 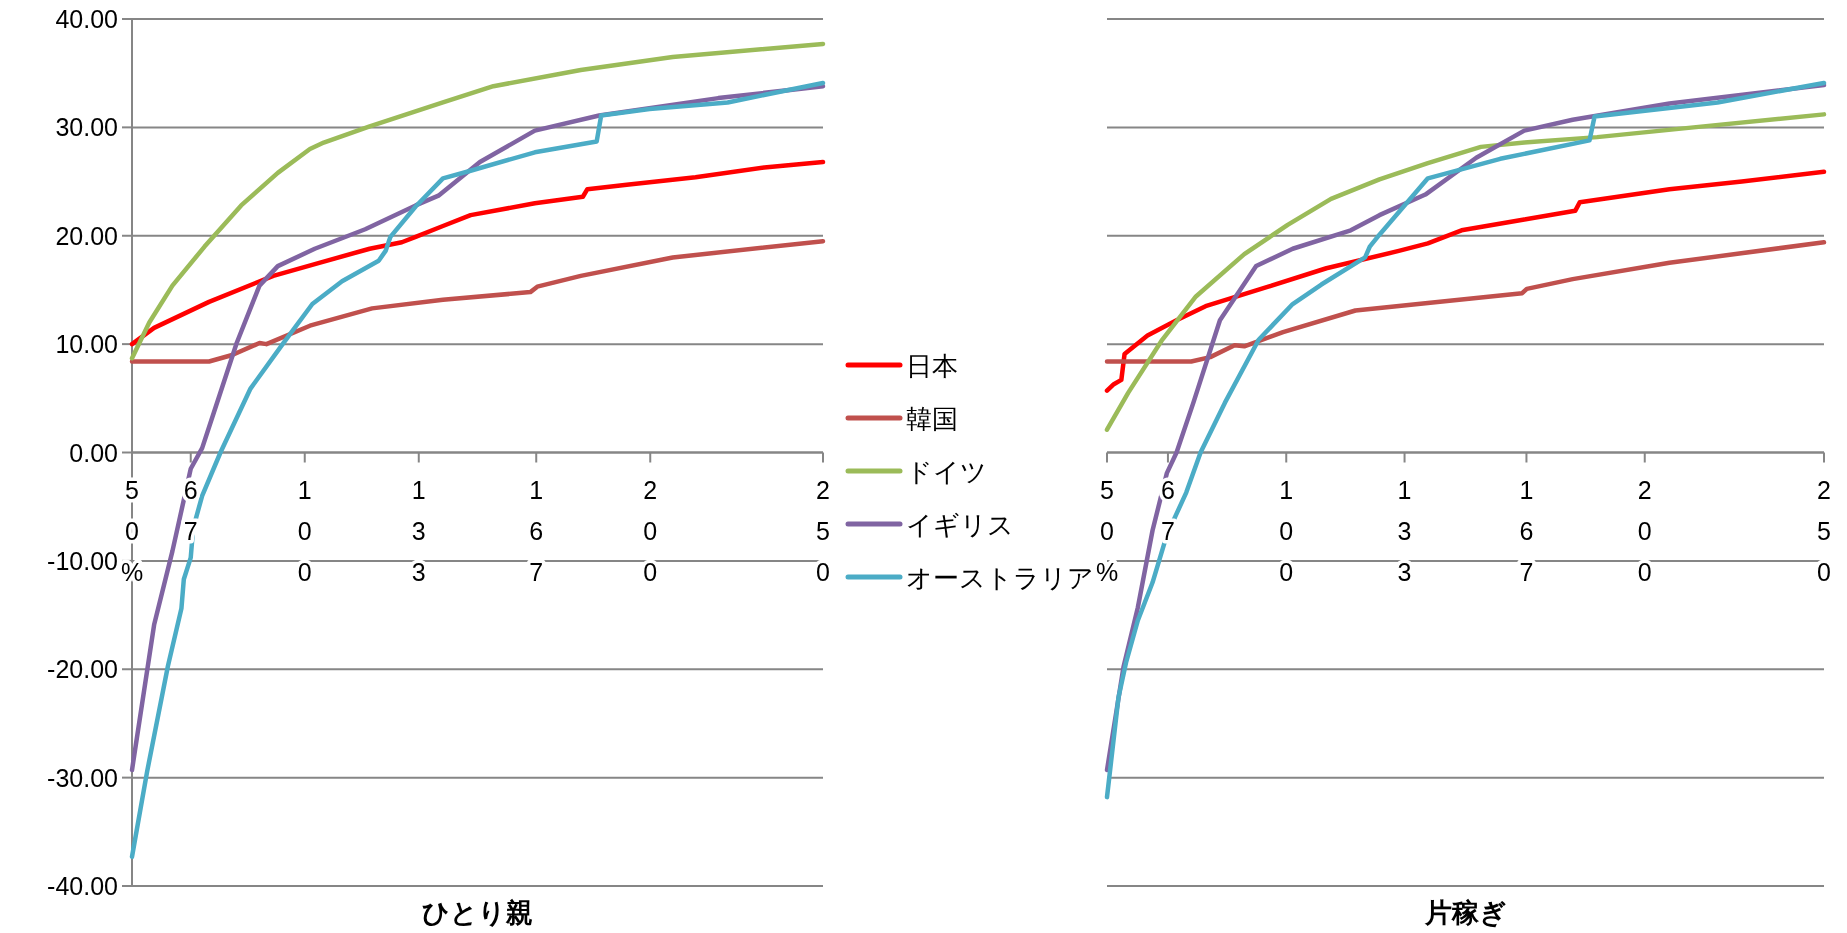 What do you see at coordinates (932, 419) in the screenshot?
I see `legend-label: 韓国` at bounding box center [932, 419].